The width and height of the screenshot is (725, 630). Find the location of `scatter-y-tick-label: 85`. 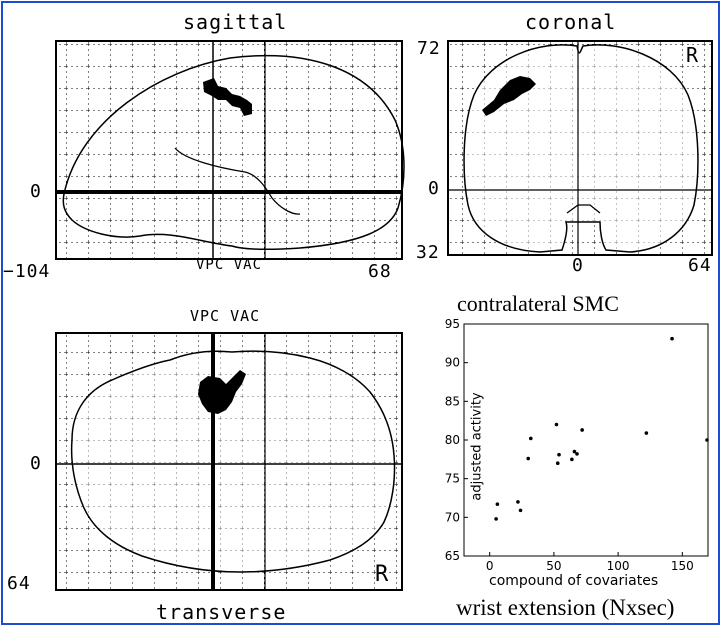

scatter-y-tick-label: 85 is located at coordinates (452, 401).